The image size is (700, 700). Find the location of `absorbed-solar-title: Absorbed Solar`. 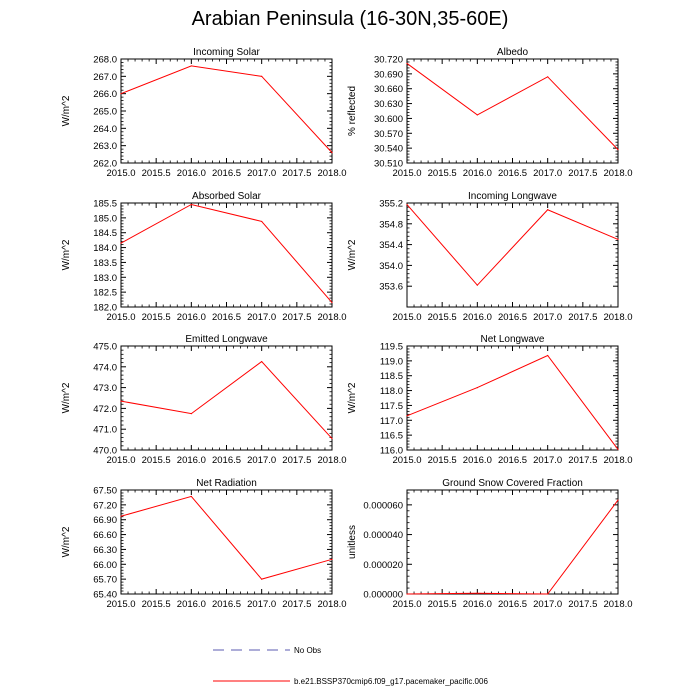

absorbed-solar-title: Absorbed Solar is located at coordinates (227, 196).